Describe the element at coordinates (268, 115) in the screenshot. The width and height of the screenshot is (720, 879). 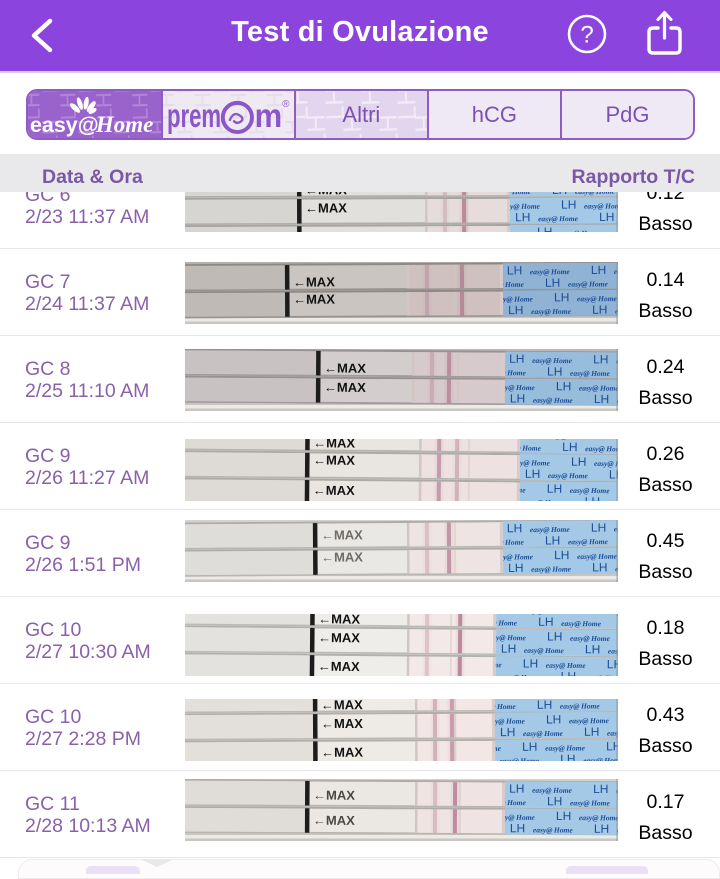
I see `svg-text: m` at that location.